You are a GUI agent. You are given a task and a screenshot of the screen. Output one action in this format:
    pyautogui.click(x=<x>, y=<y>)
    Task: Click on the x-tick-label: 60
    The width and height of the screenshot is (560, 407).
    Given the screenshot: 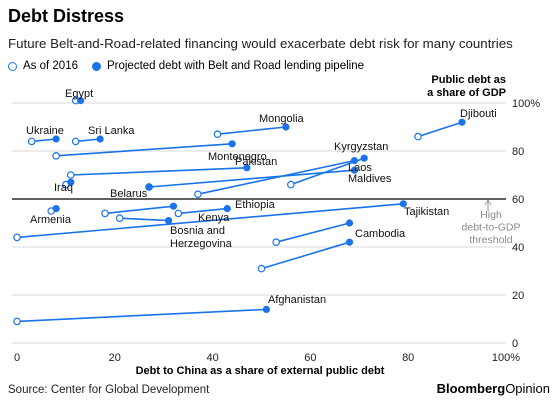 What is the action you would take?
    pyautogui.click(x=310, y=358)
    